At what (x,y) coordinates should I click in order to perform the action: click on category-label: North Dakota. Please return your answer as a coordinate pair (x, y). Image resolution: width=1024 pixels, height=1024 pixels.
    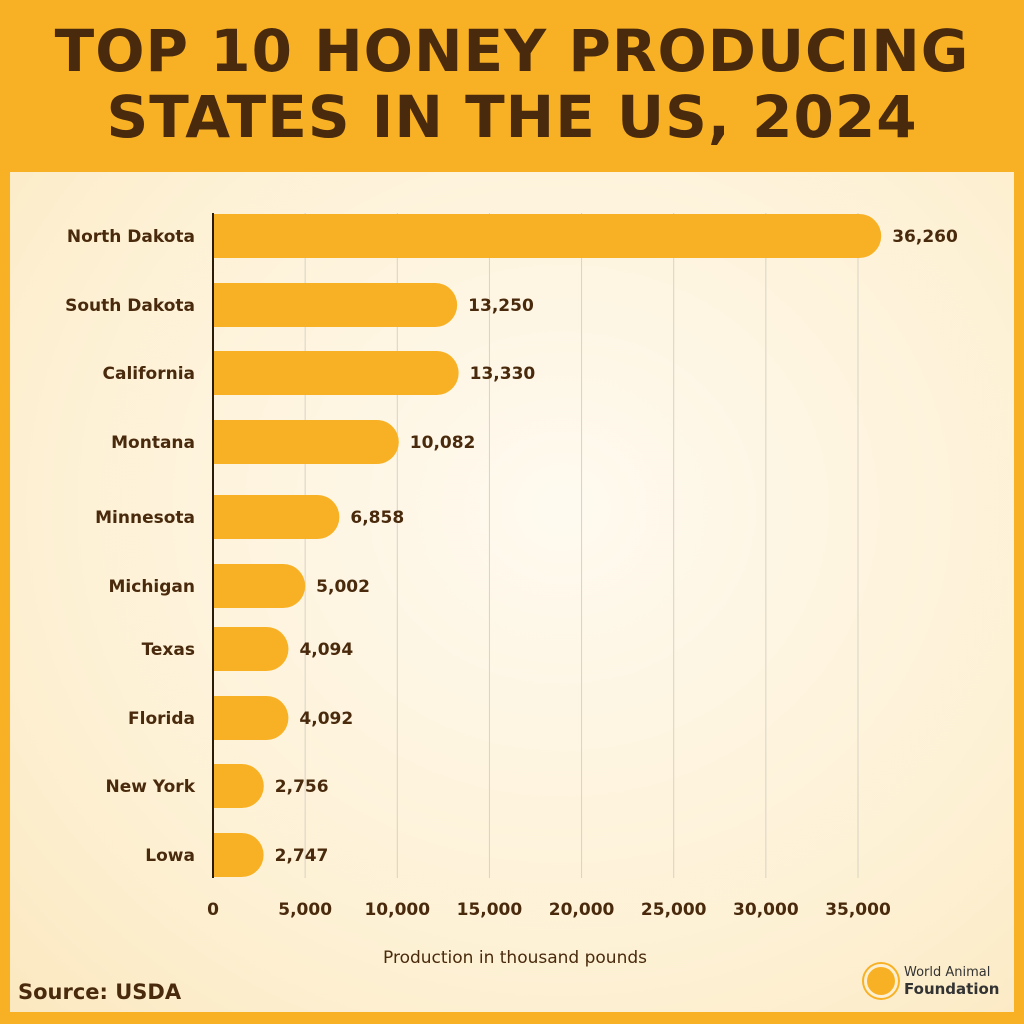
    Looking at the image, I should click on (131, 237).